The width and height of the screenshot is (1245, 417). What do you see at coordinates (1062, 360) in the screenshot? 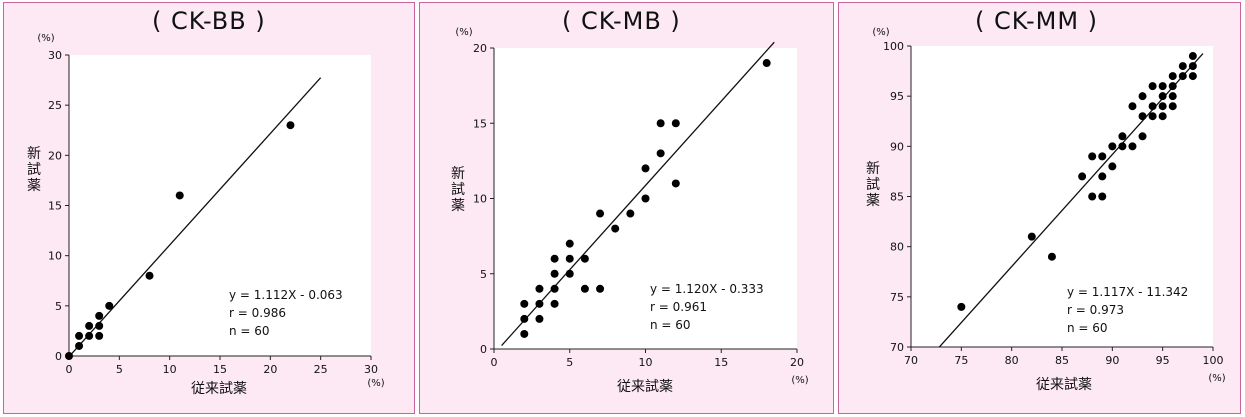
I see `x-tick-label: 85` at bounding box center [1062, 360].